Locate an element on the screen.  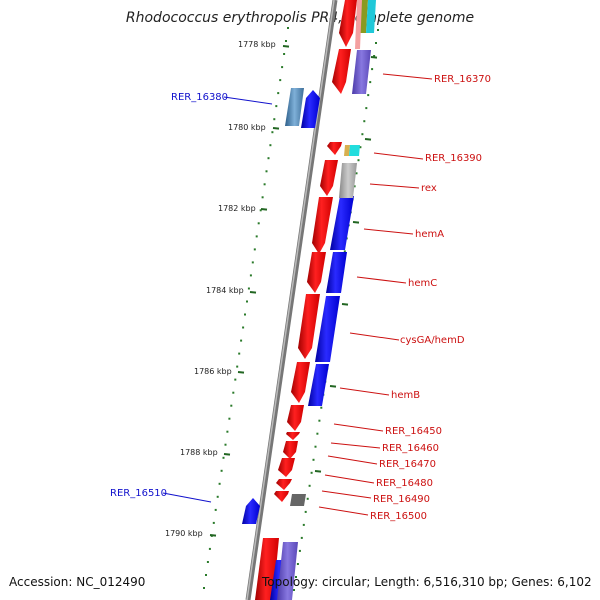
ruler-label: 1778 kbp is located at coordinates (257, 44).